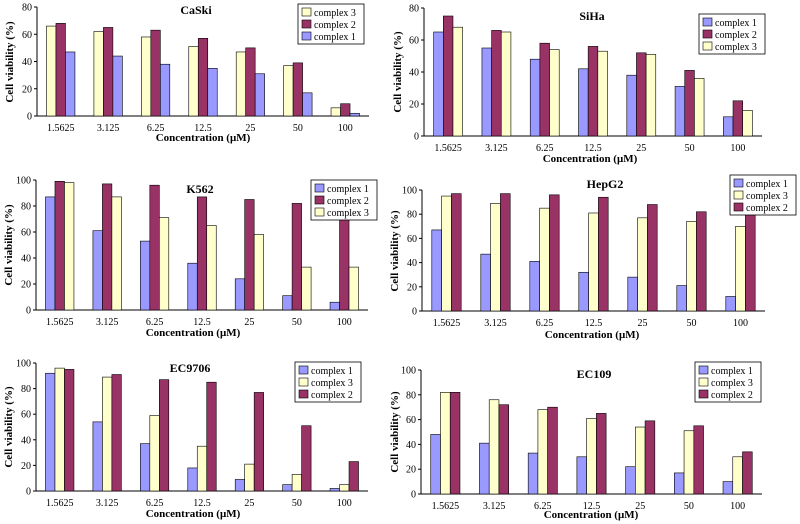  What do you see at coordinates (26, 466) in the screenshot?
I see `y-tick-label: 20` at bounding box center [26, 466].